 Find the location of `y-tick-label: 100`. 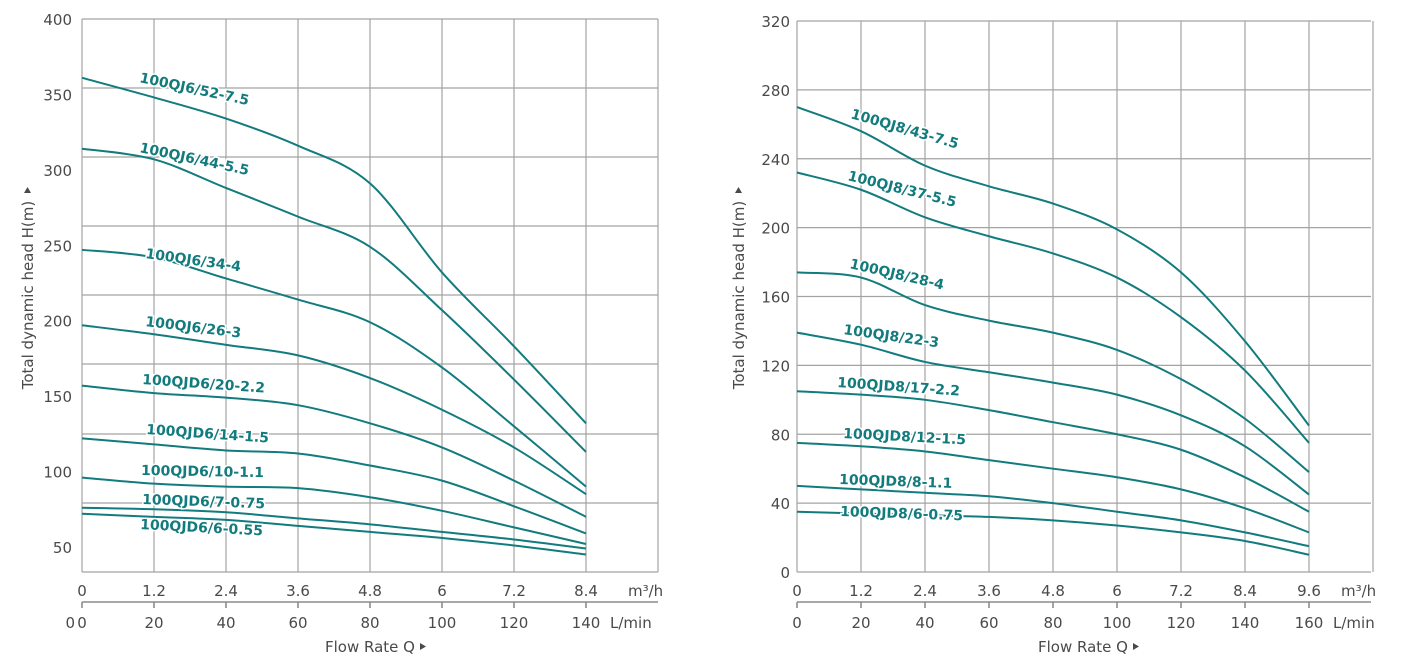

y-tick-label: 100 is located at coordinates (57, 473).